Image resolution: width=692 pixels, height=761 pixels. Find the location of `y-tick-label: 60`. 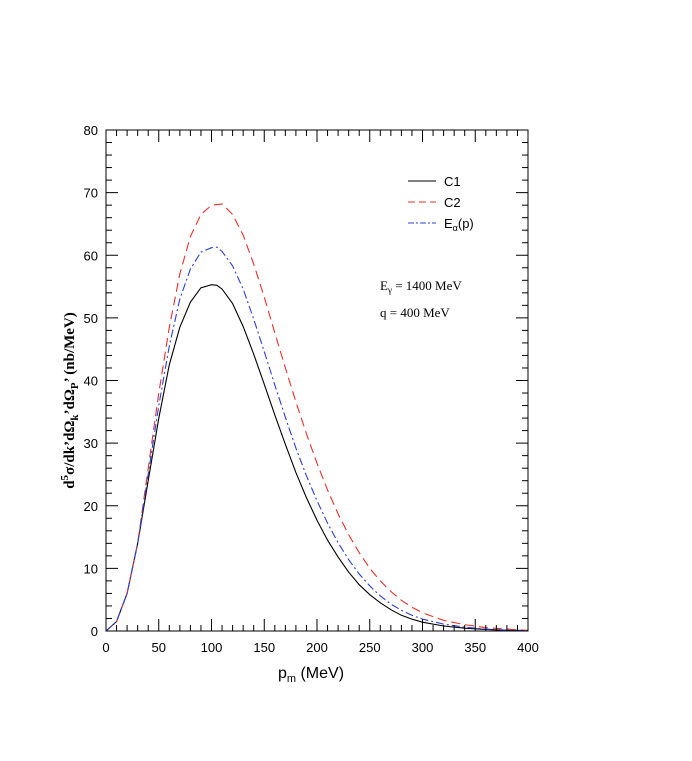

y-tick-label: 60 is located at coordinates (91, 255).